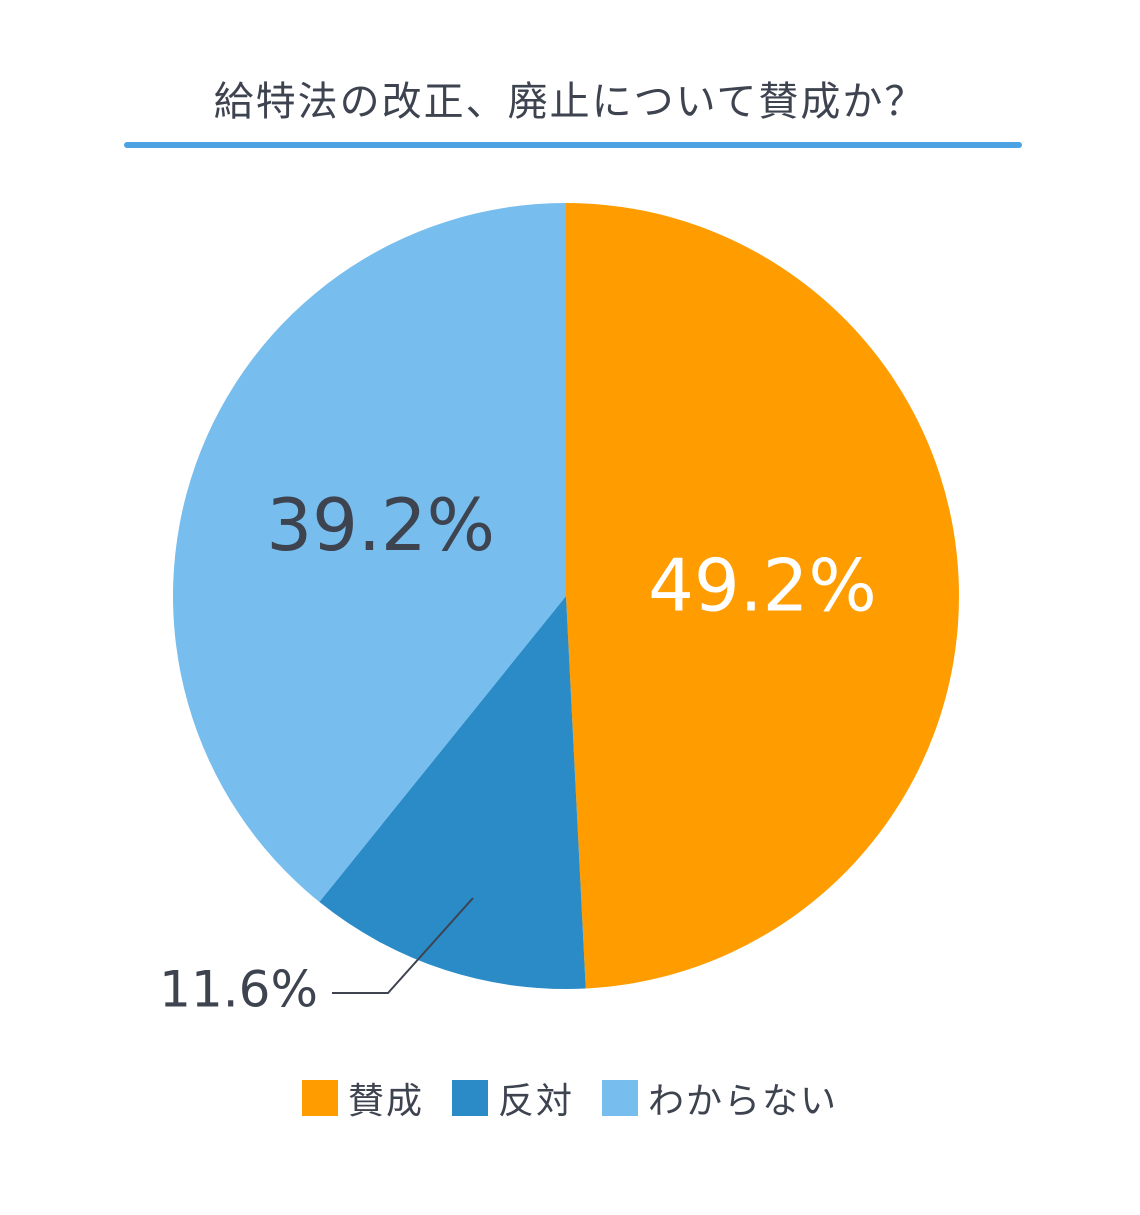 This screenshot has height=1215, width=1140. I want to click on label-unknown: 39.2%, so click(380, 525).